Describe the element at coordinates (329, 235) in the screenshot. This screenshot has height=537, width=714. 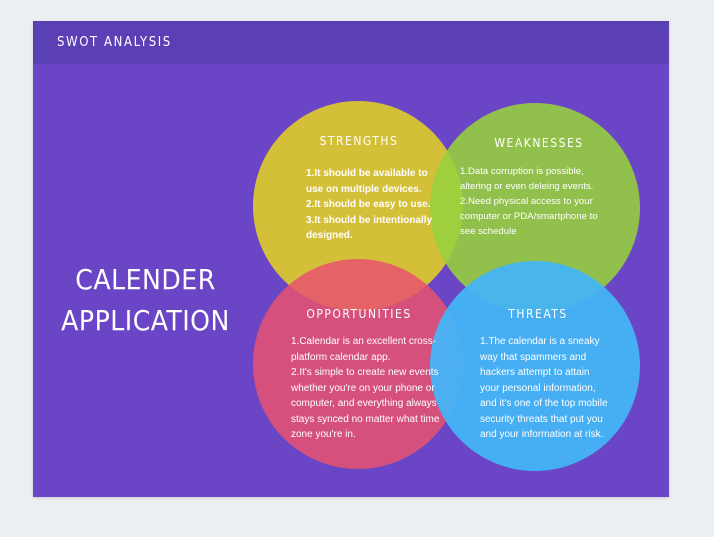
I see `strengths-line: designed.` at that location.